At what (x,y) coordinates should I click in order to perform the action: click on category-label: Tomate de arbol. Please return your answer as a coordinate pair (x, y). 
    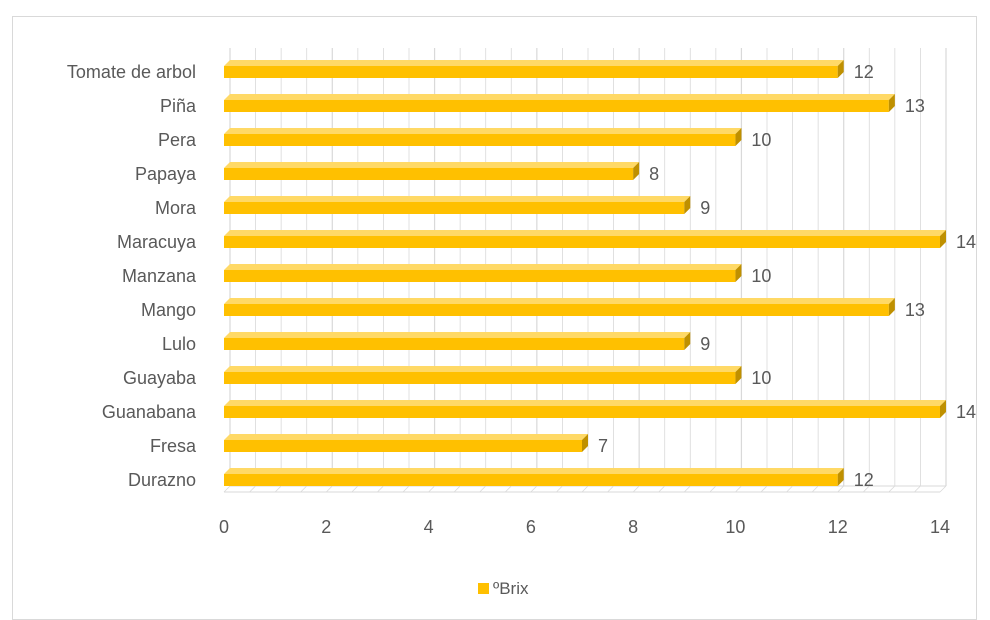
    Looking at the image, I should click on (131, 72).